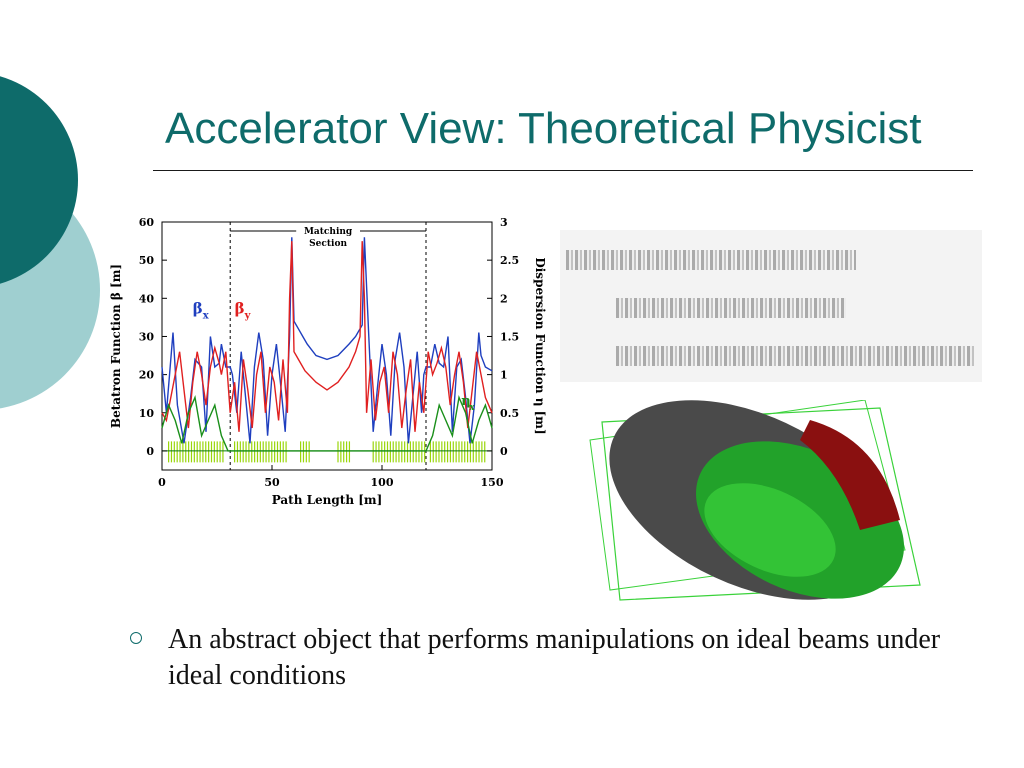 The width and height of the screenshot is (1024, 768). Describe the element at coordinates (504, 375) in the screenshot. I see `y2-tick-label: 1` at that location.